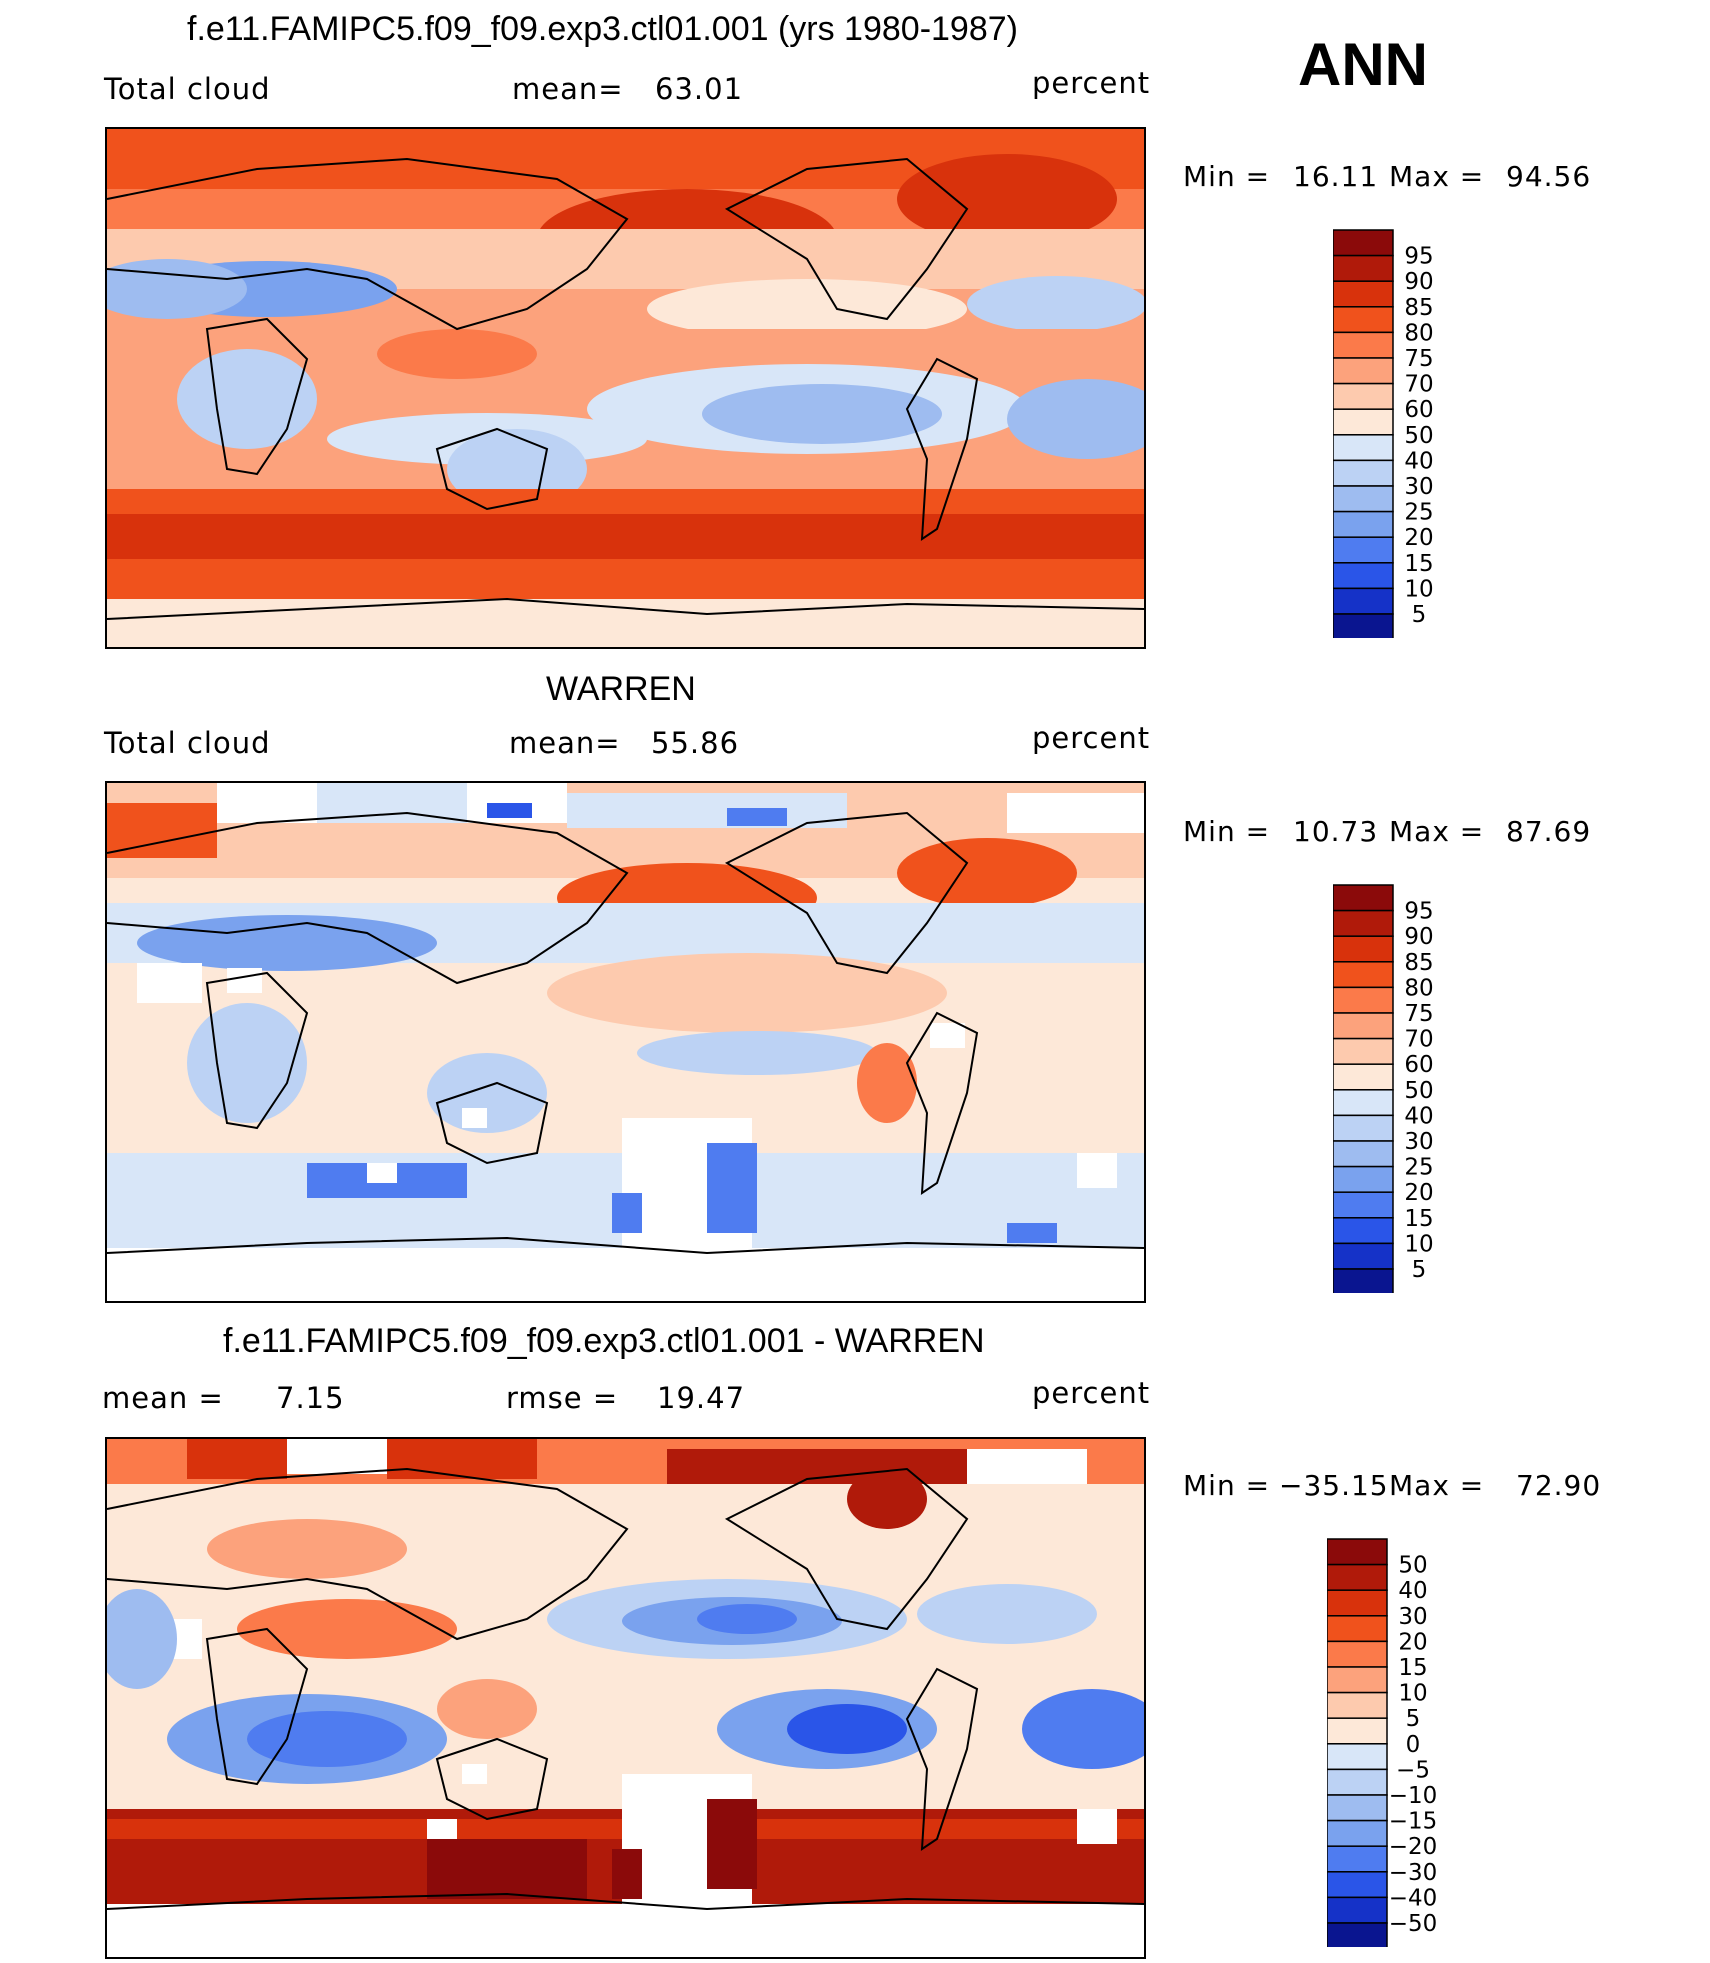  Describe the element at coordinates (1418, 410) in the screenshot. I see `colorbar-label: 60` at that location.